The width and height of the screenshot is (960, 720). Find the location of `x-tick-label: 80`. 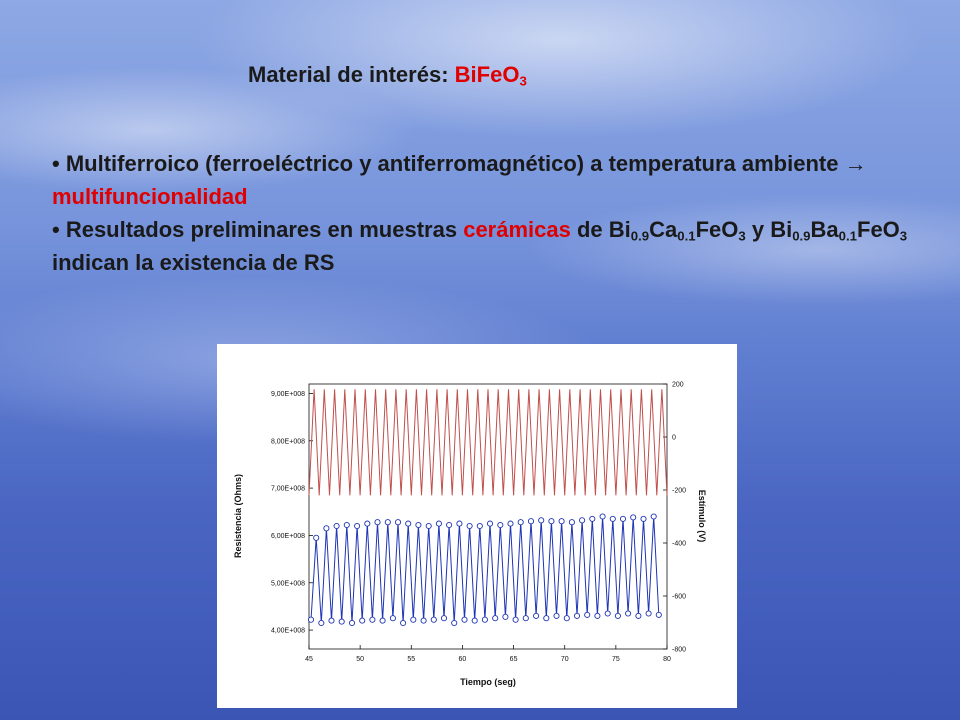

x-tick-label: 80 is located at coordinates (667, 659).